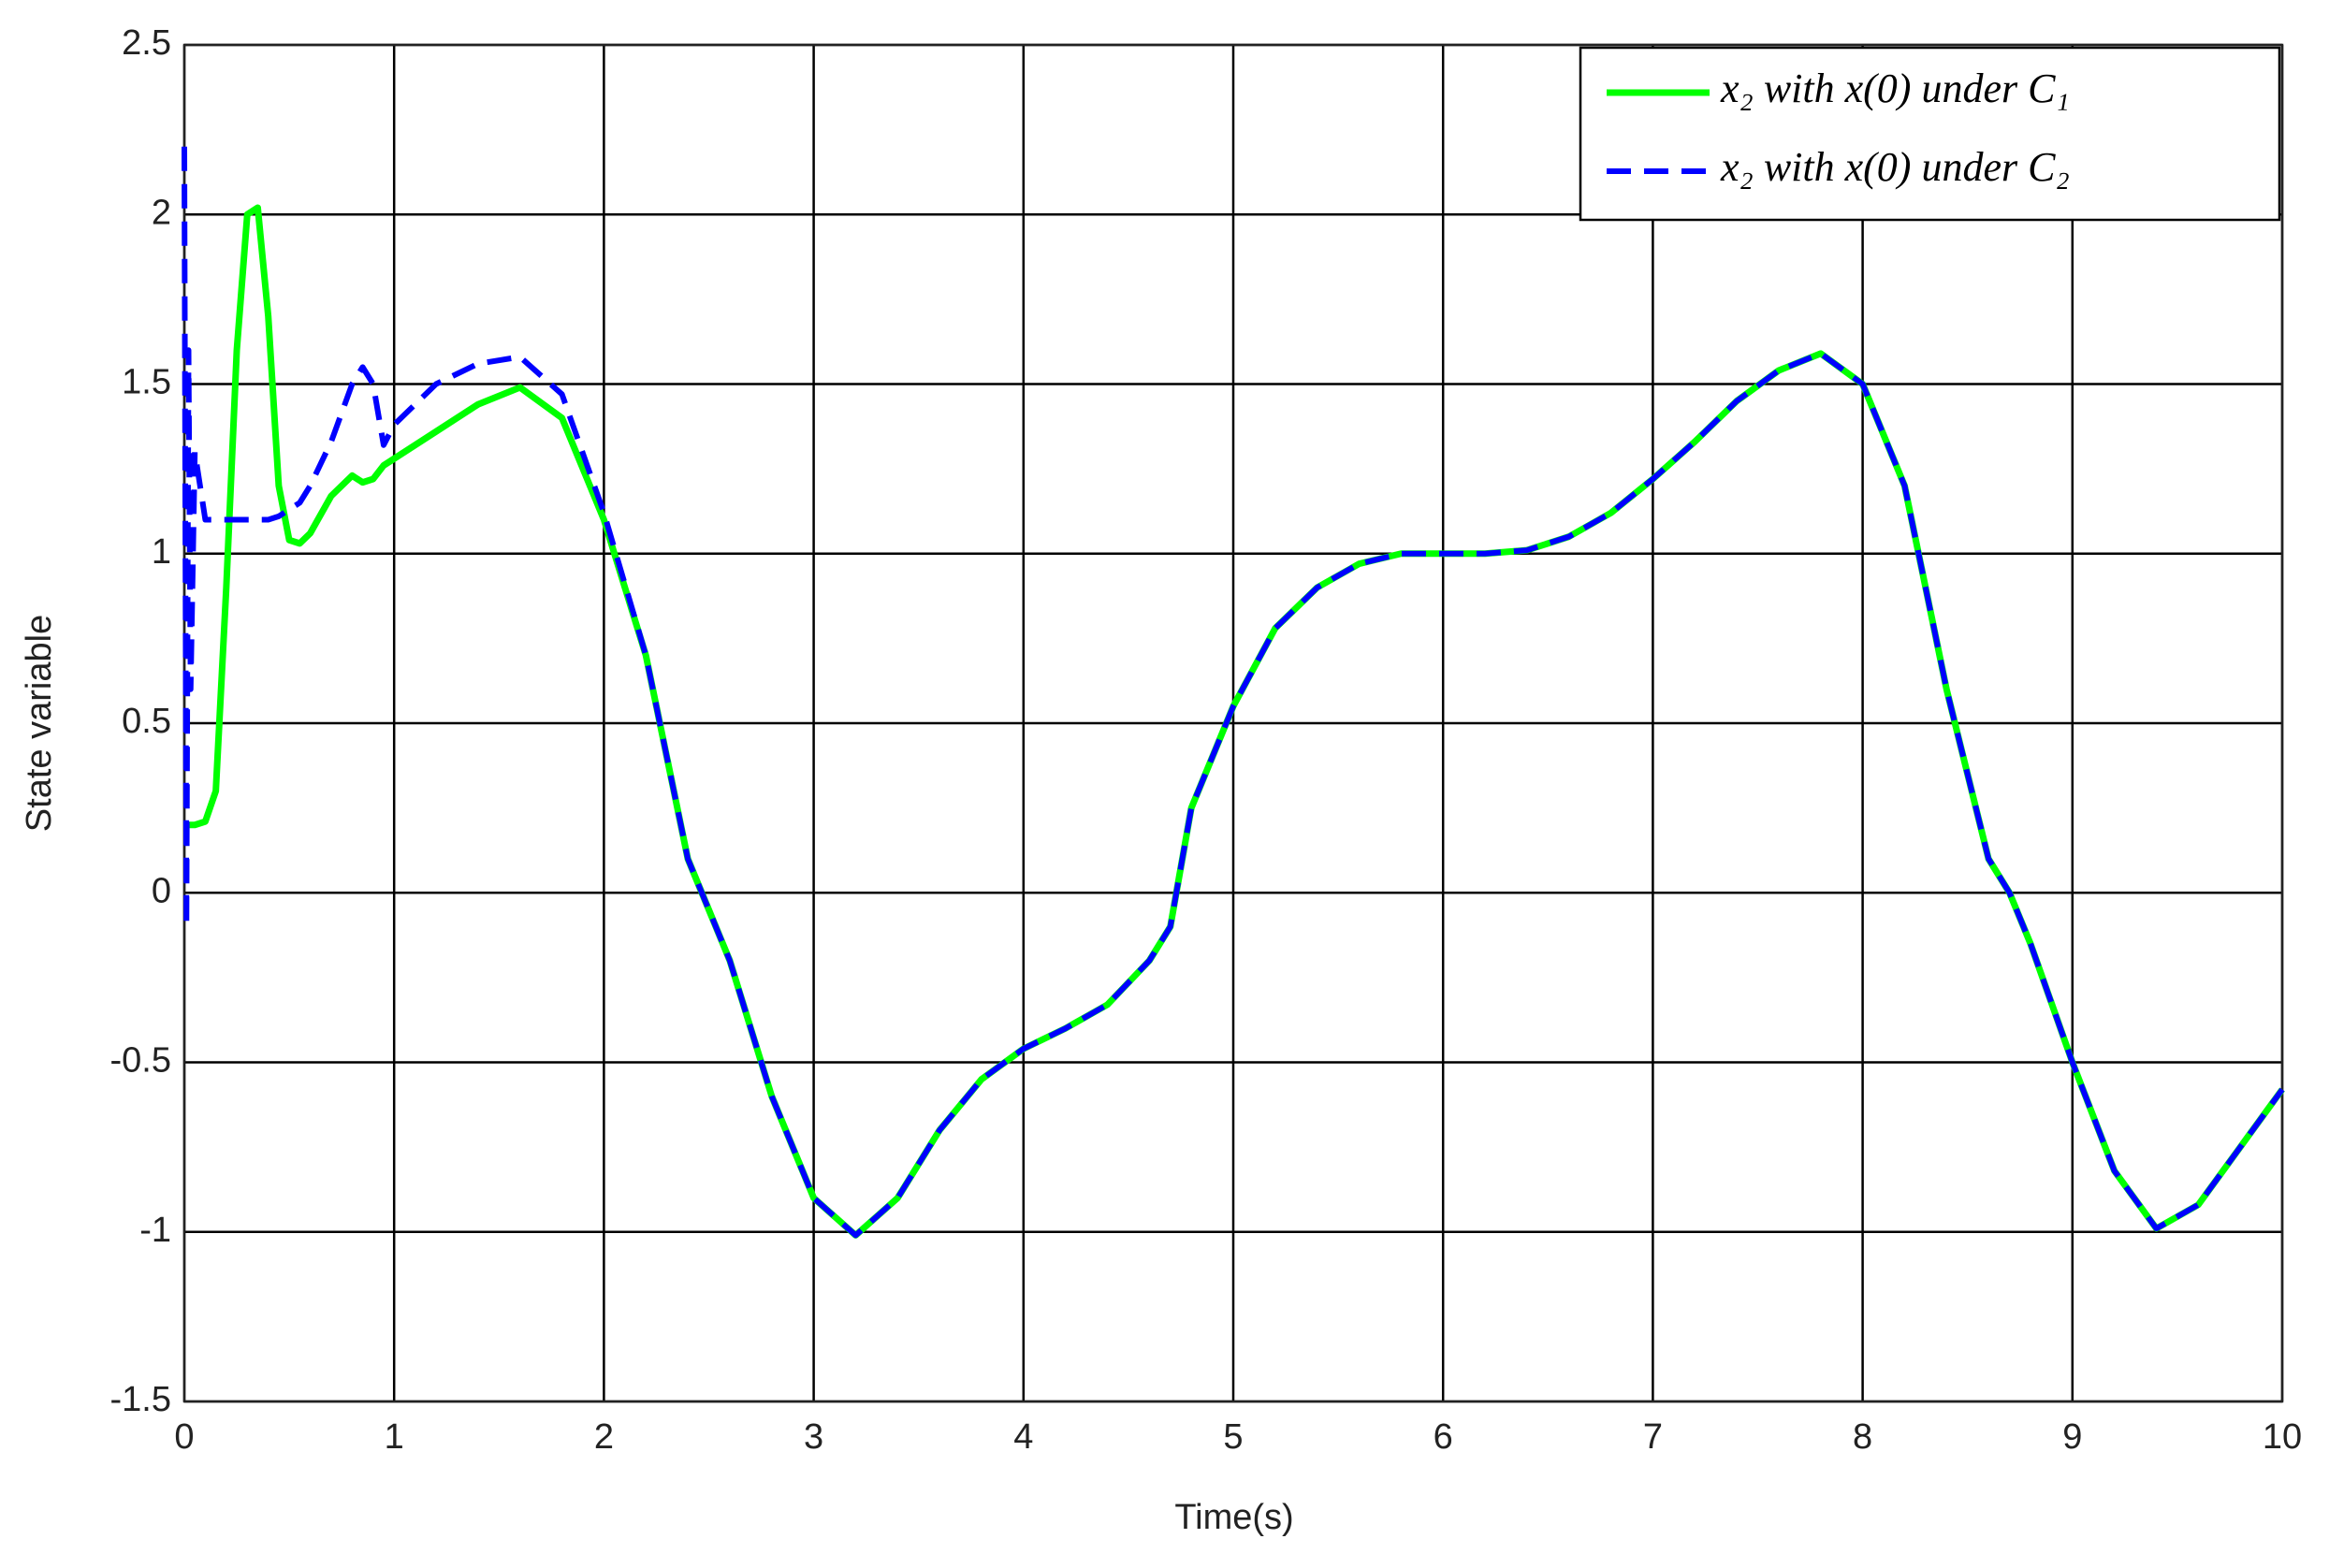  I want to click on legend-label: x₂ with x(0) under C₂, so click(1895, 167).